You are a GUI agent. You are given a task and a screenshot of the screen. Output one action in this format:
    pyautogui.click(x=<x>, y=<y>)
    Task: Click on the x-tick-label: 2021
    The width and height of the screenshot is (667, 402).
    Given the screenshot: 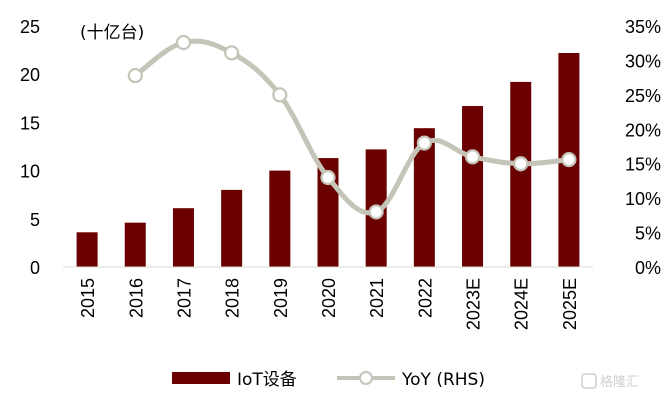 What is the action you would take?
    pyautogui.click(x=377, y=298)
    